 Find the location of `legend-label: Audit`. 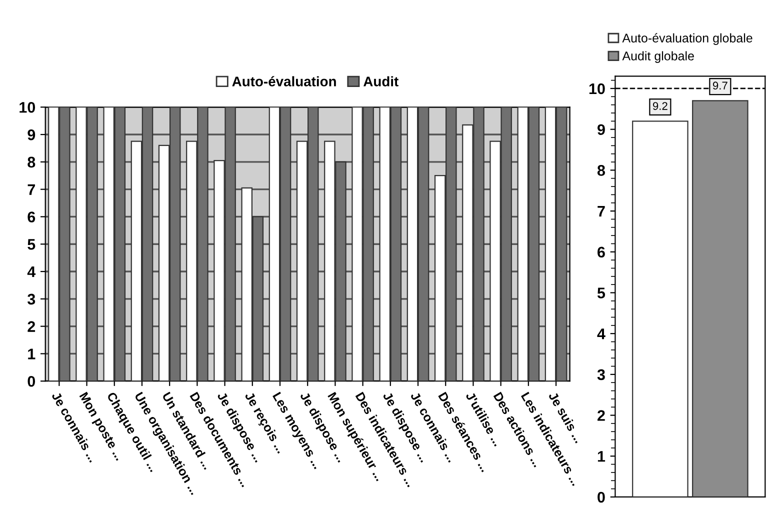

legend-label: Audit is located at coordinates (381, 81).